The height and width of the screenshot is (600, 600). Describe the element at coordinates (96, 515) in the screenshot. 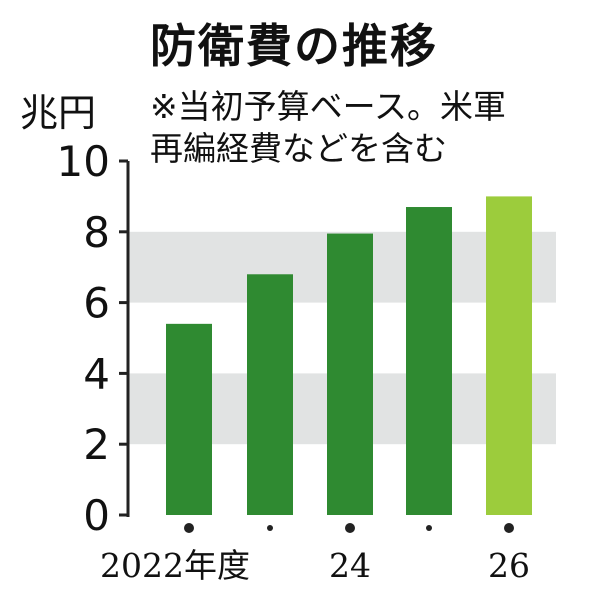

I see `y-tick-label-0: 0` at that location.